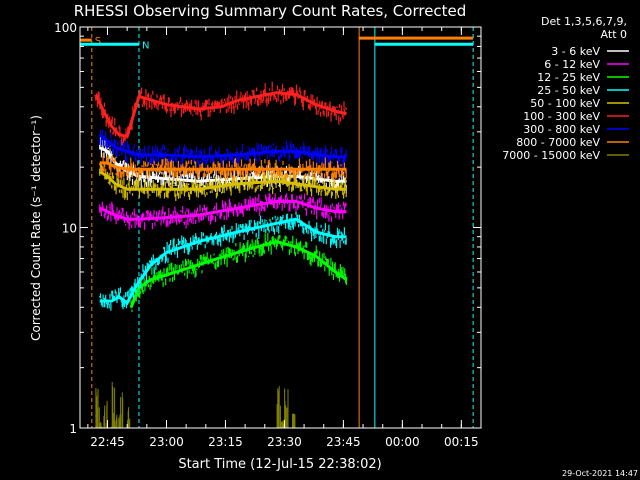 This screenshot has height=480, width=640. What do you see at coordinates (98, 41) in the screenshot?
I see `flag-label-0: S` at bounding box center [98, 41].